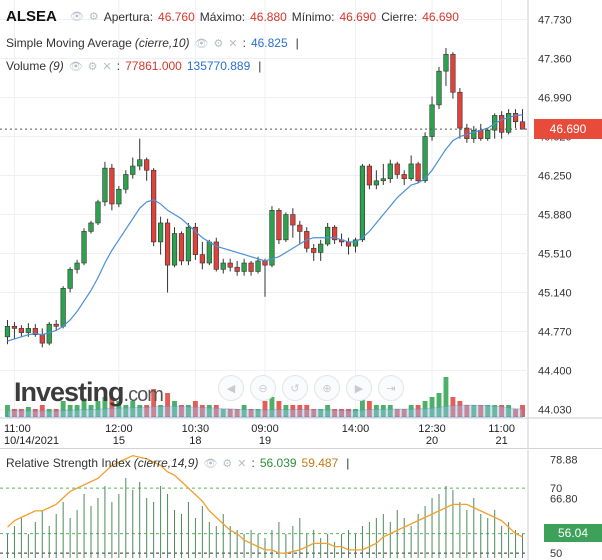  Describe the element at coordinates (359, 388) in the screenshot. I see `scroll-right-icon: ▶` at that location.